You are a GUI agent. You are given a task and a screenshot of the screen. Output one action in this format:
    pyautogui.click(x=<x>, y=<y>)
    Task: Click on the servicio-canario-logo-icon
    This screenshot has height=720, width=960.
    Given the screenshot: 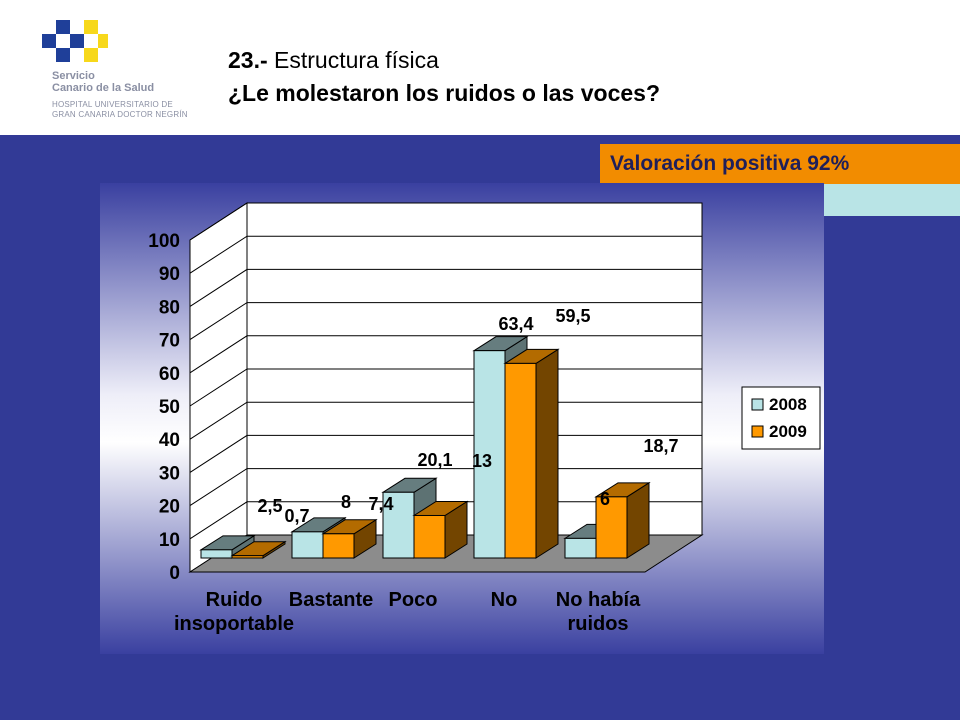 What is the action you would take?
    pyautogui.click(x=75, y=41)
    